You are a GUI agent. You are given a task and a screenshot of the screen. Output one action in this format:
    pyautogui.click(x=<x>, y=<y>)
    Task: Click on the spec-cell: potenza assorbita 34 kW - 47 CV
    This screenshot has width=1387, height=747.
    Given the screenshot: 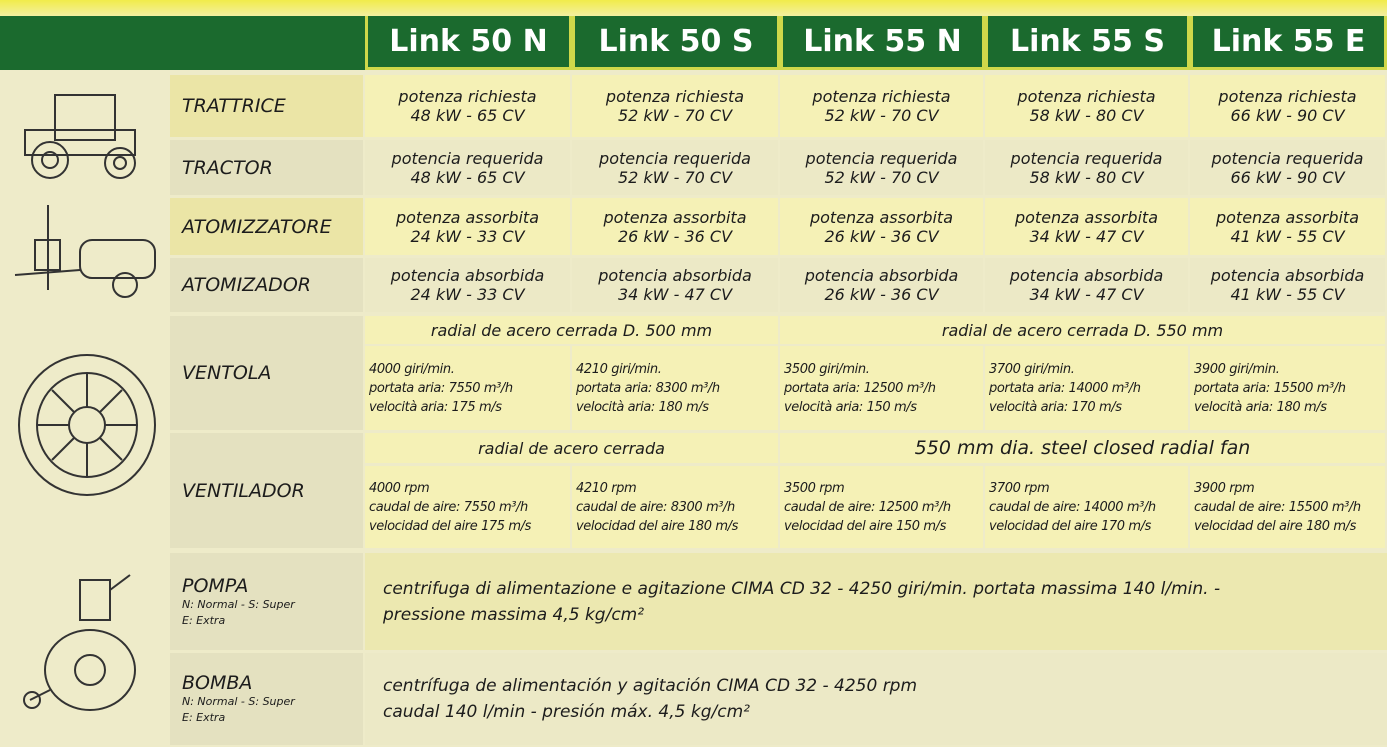 What is the action you would take?
    pyautogui.click(x=1086, y=226)
    